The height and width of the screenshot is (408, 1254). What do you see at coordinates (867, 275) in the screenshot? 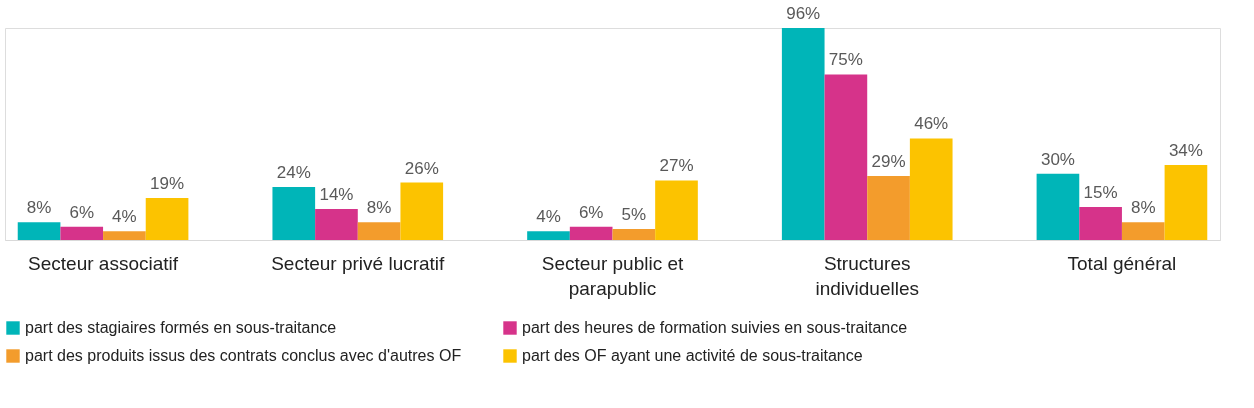
I see `x-tick-label: Structures individuelles` at bounding box center [867, 275].